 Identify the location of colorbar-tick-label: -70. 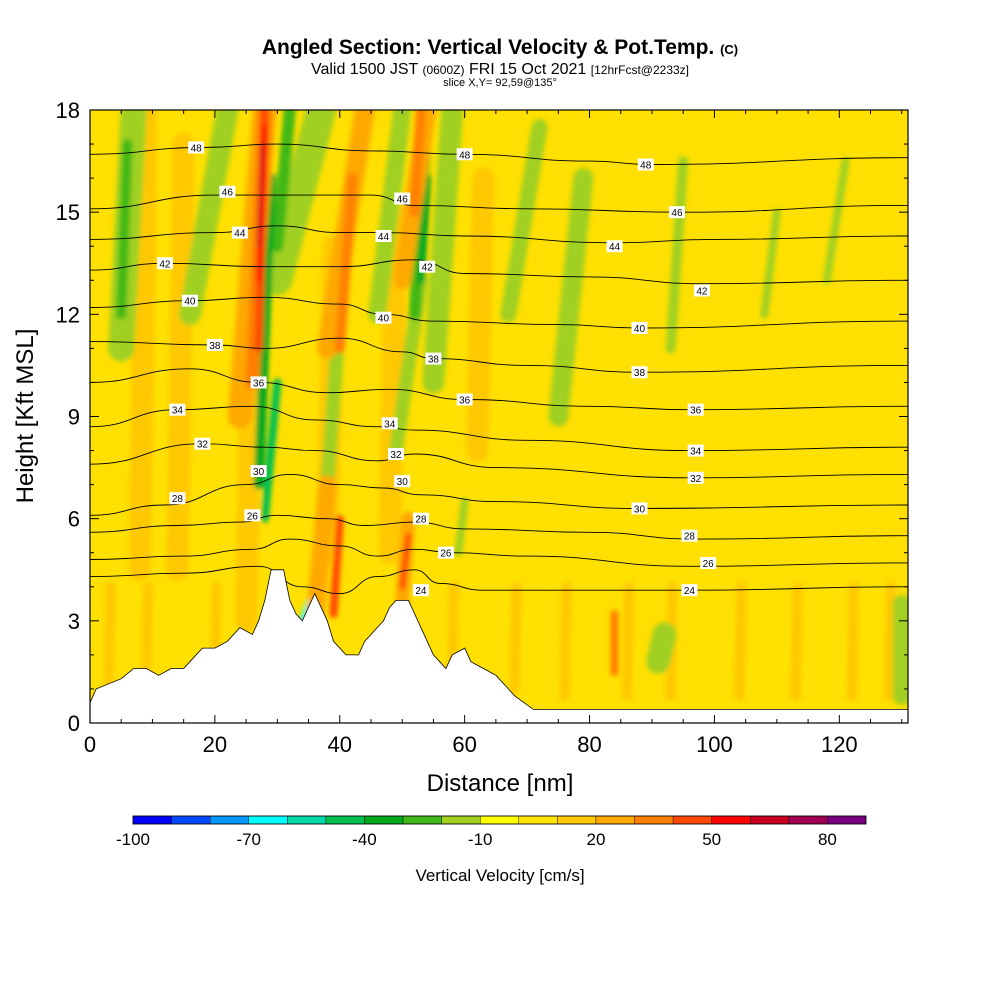
(248, 839).